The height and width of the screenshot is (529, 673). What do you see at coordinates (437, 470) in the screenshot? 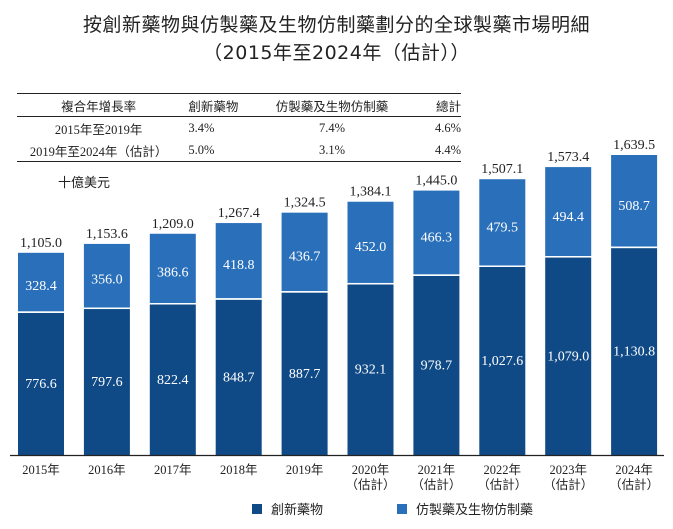
I see `x-tick-label: 2021年` at bounding box center [437, 470].